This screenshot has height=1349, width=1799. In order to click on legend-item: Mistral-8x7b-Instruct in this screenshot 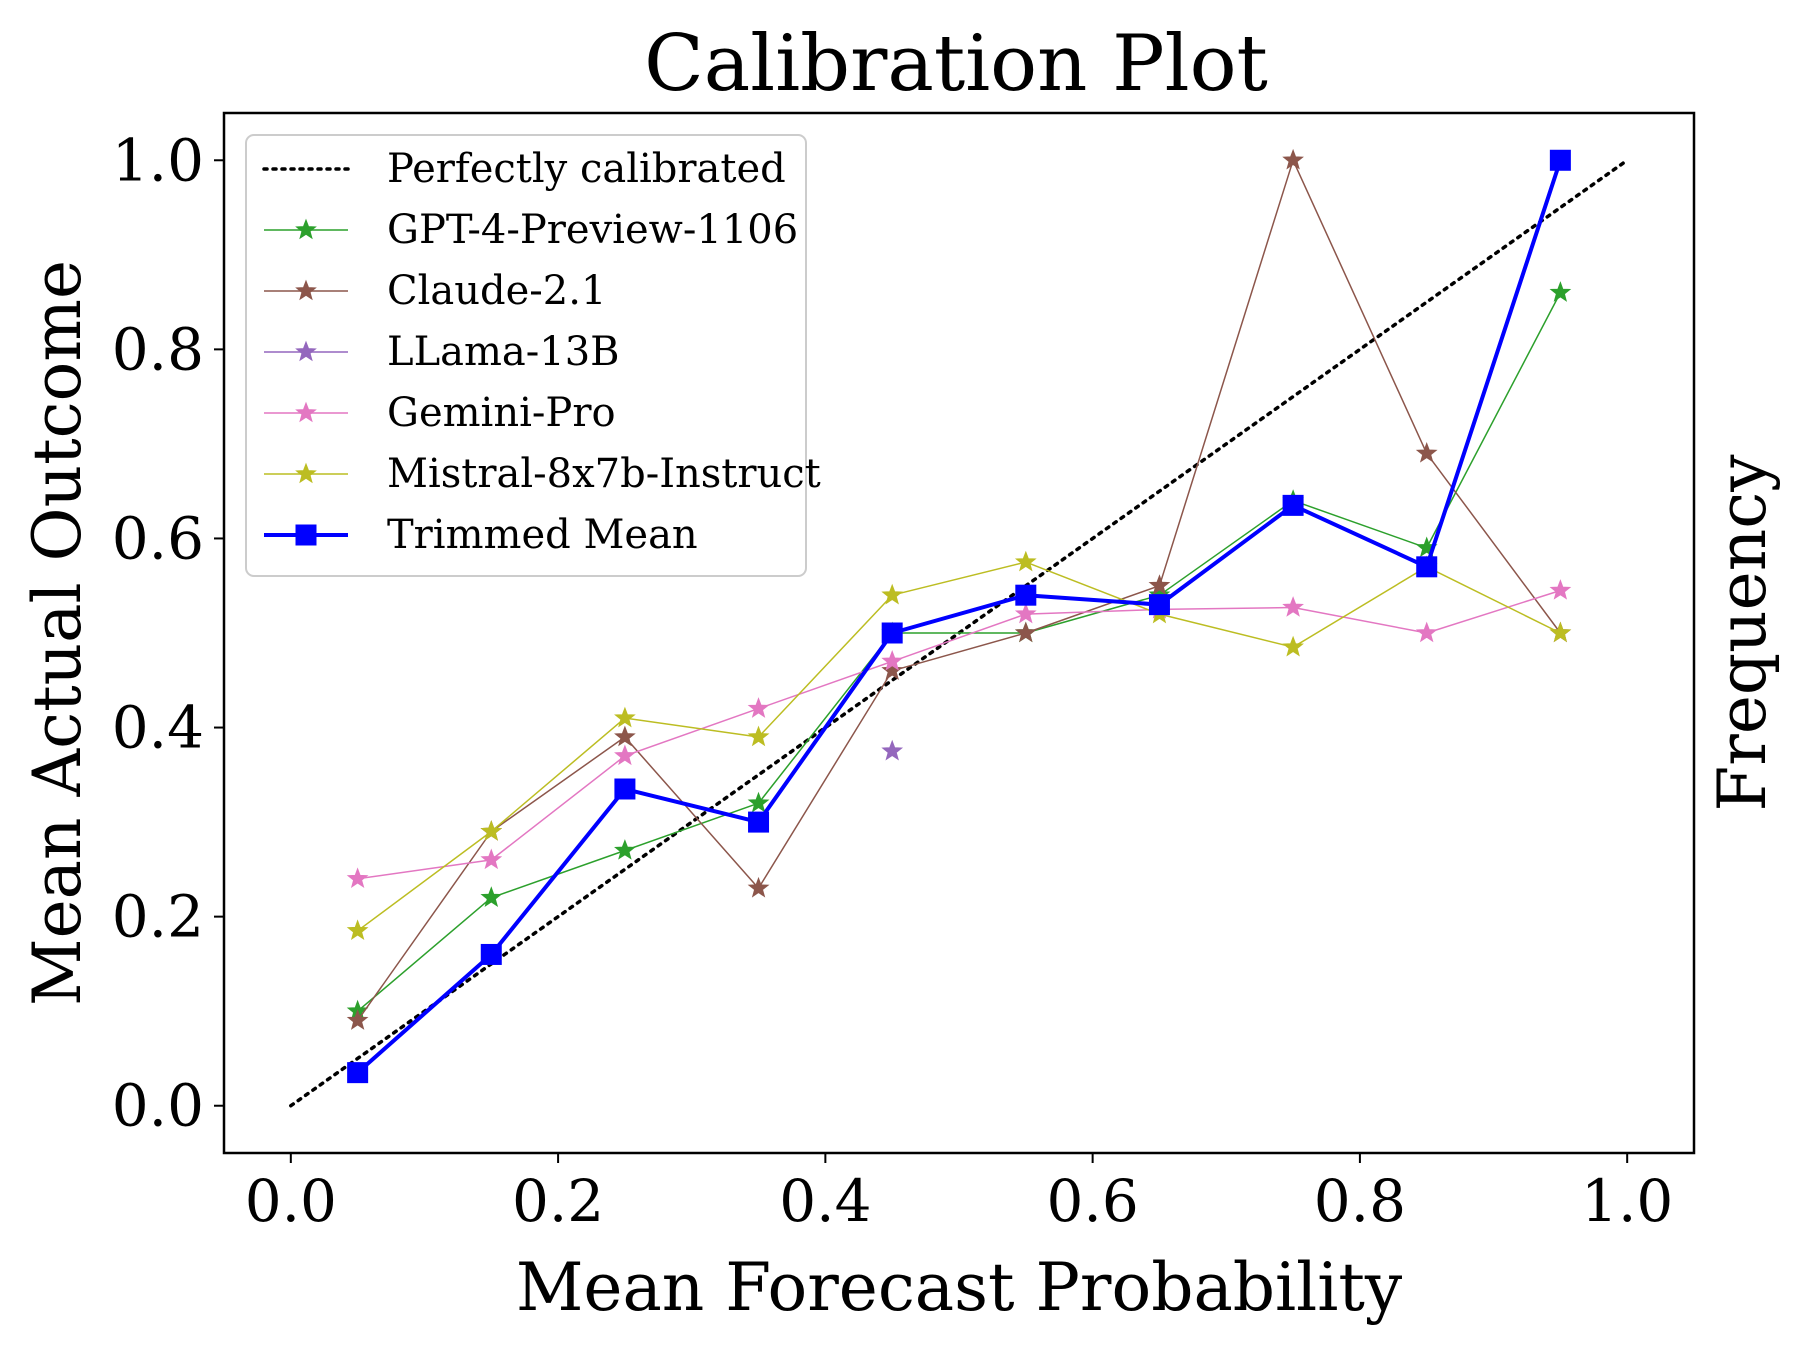, I will do `click(542, 474)`.